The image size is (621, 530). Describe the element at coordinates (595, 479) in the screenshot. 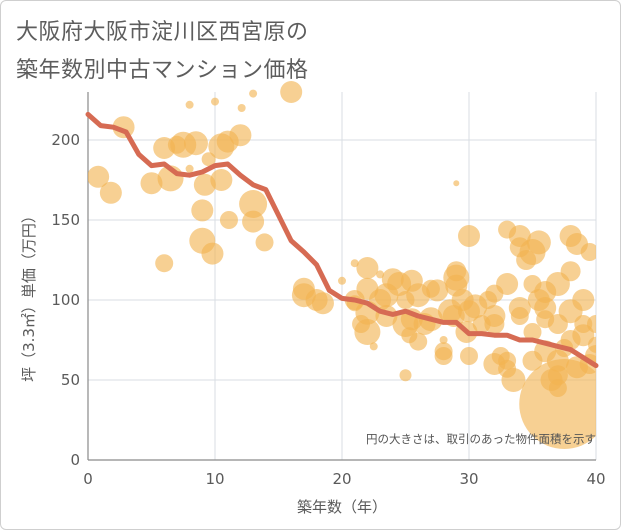

I see `x-tick-label: 40` at that location.